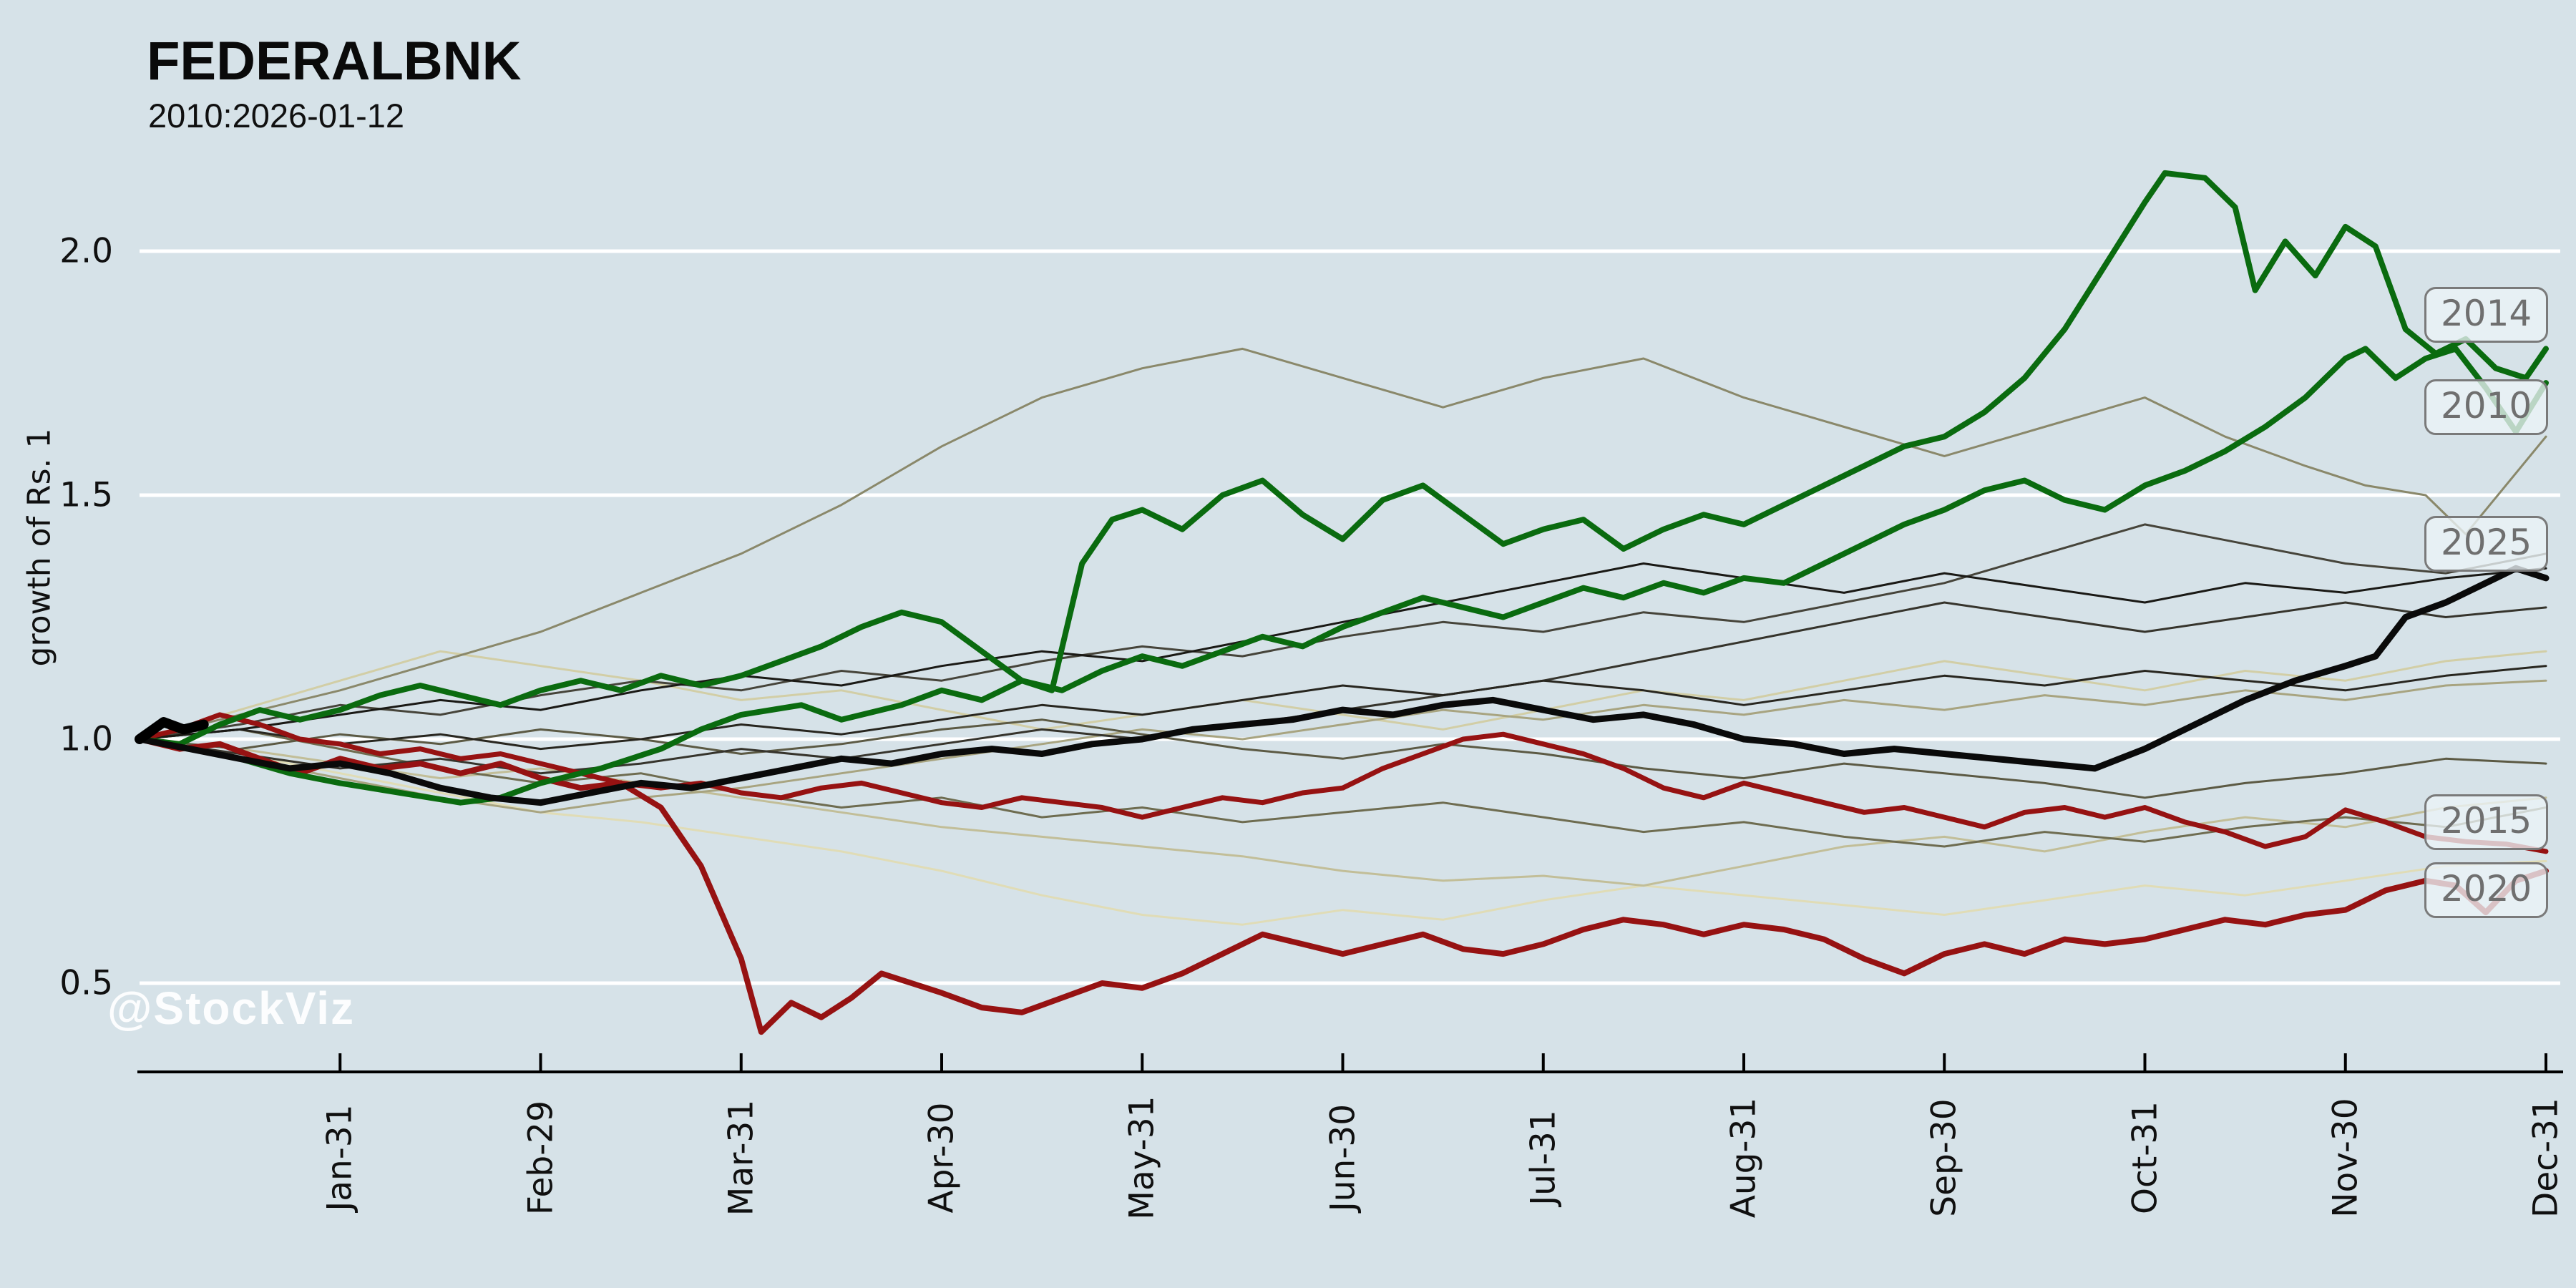 This screenshot has width=2576, height=1288. What do you see at coordinates (2346, 1158) in the screenshot?
I see `x-tick-label-Nov-30: Nov-30` at bounding box center [2346, 1158].